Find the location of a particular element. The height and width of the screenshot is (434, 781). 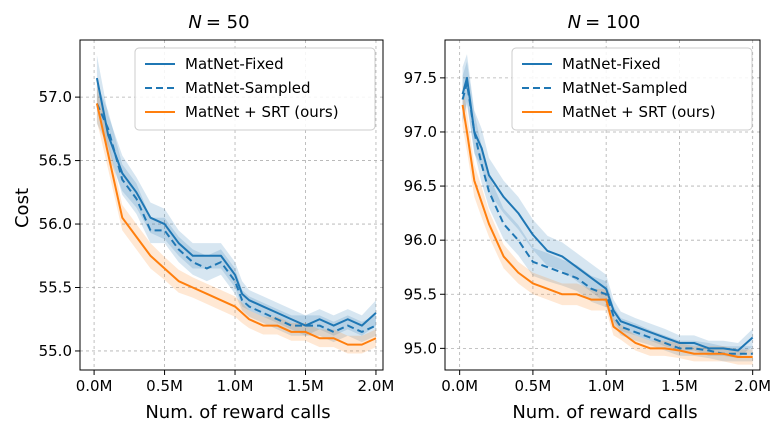

y-tick-label: 97.5 is located at coordinates (420, 78).